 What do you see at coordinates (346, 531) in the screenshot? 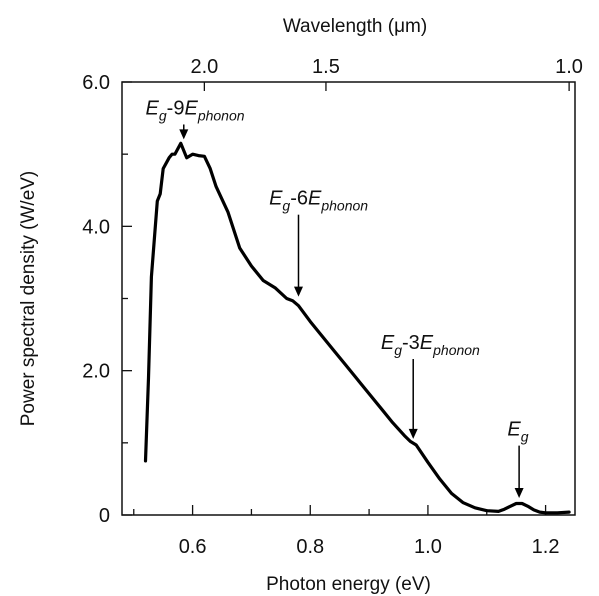
I see `x-axis-ticks: 0.6 0.8 1.0 1.2` at bounding box center [346, 531].